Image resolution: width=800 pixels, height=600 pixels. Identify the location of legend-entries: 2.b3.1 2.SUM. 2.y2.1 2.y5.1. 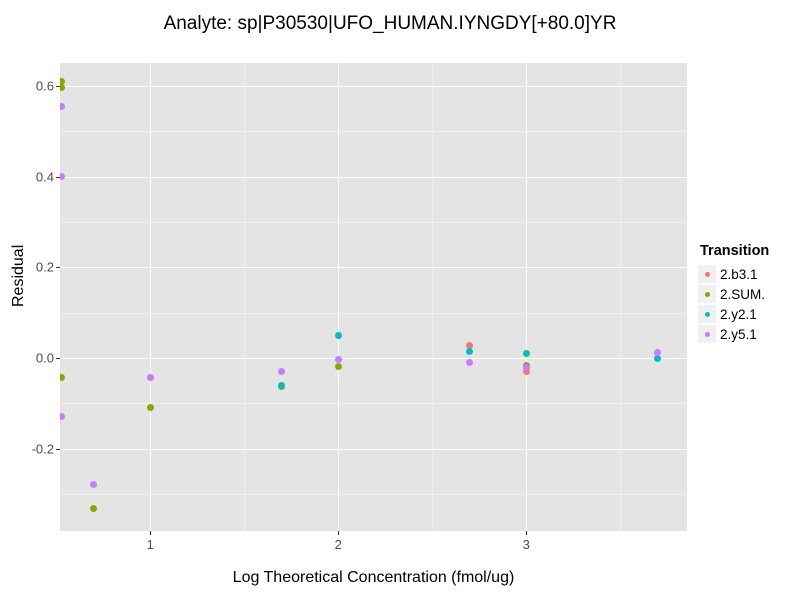
(748, 304).